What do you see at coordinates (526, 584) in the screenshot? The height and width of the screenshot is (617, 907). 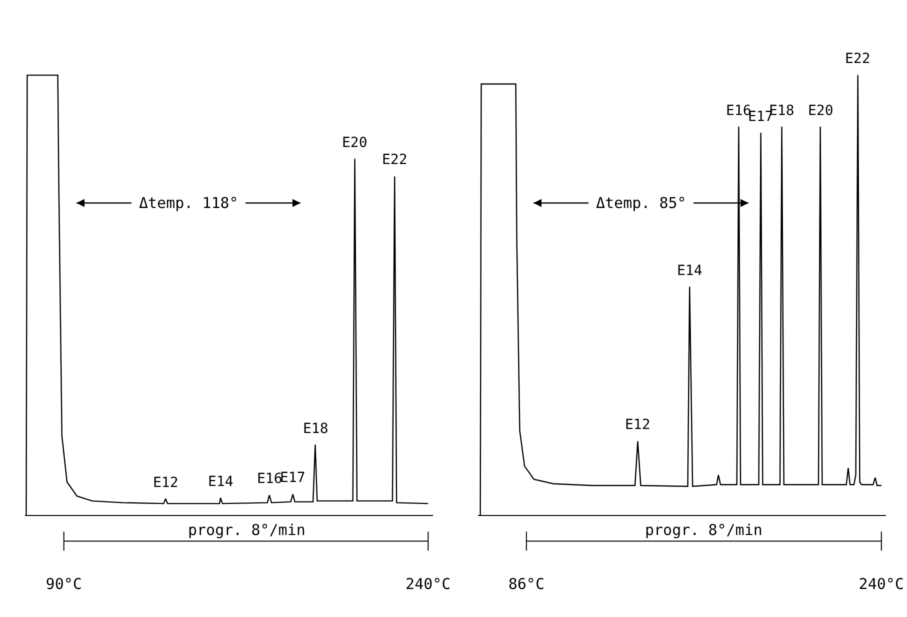 I see `x-tick-label: 86°C` at bounding box center [526, 584].